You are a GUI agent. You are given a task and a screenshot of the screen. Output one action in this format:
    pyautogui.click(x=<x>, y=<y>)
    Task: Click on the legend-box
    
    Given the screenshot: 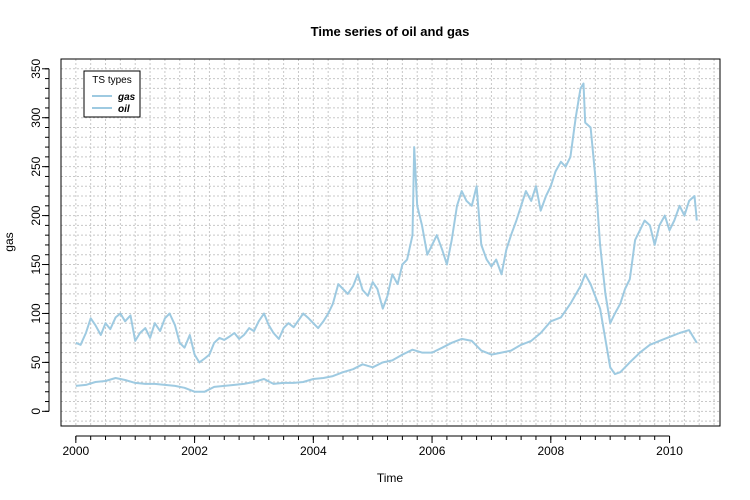 What is the action you would take?
    pyautogui.click(x=112, y=94)
    